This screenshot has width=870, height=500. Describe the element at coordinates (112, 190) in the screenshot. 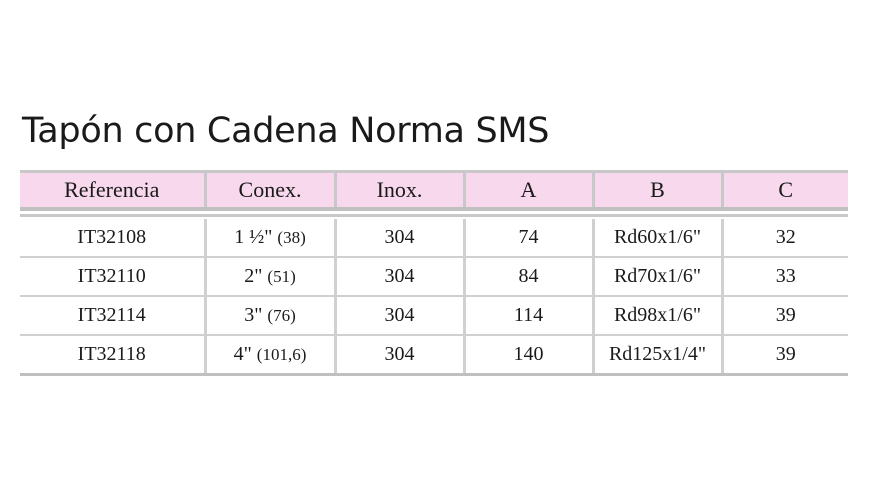

I see `header-referencia: Referencia` at that location.